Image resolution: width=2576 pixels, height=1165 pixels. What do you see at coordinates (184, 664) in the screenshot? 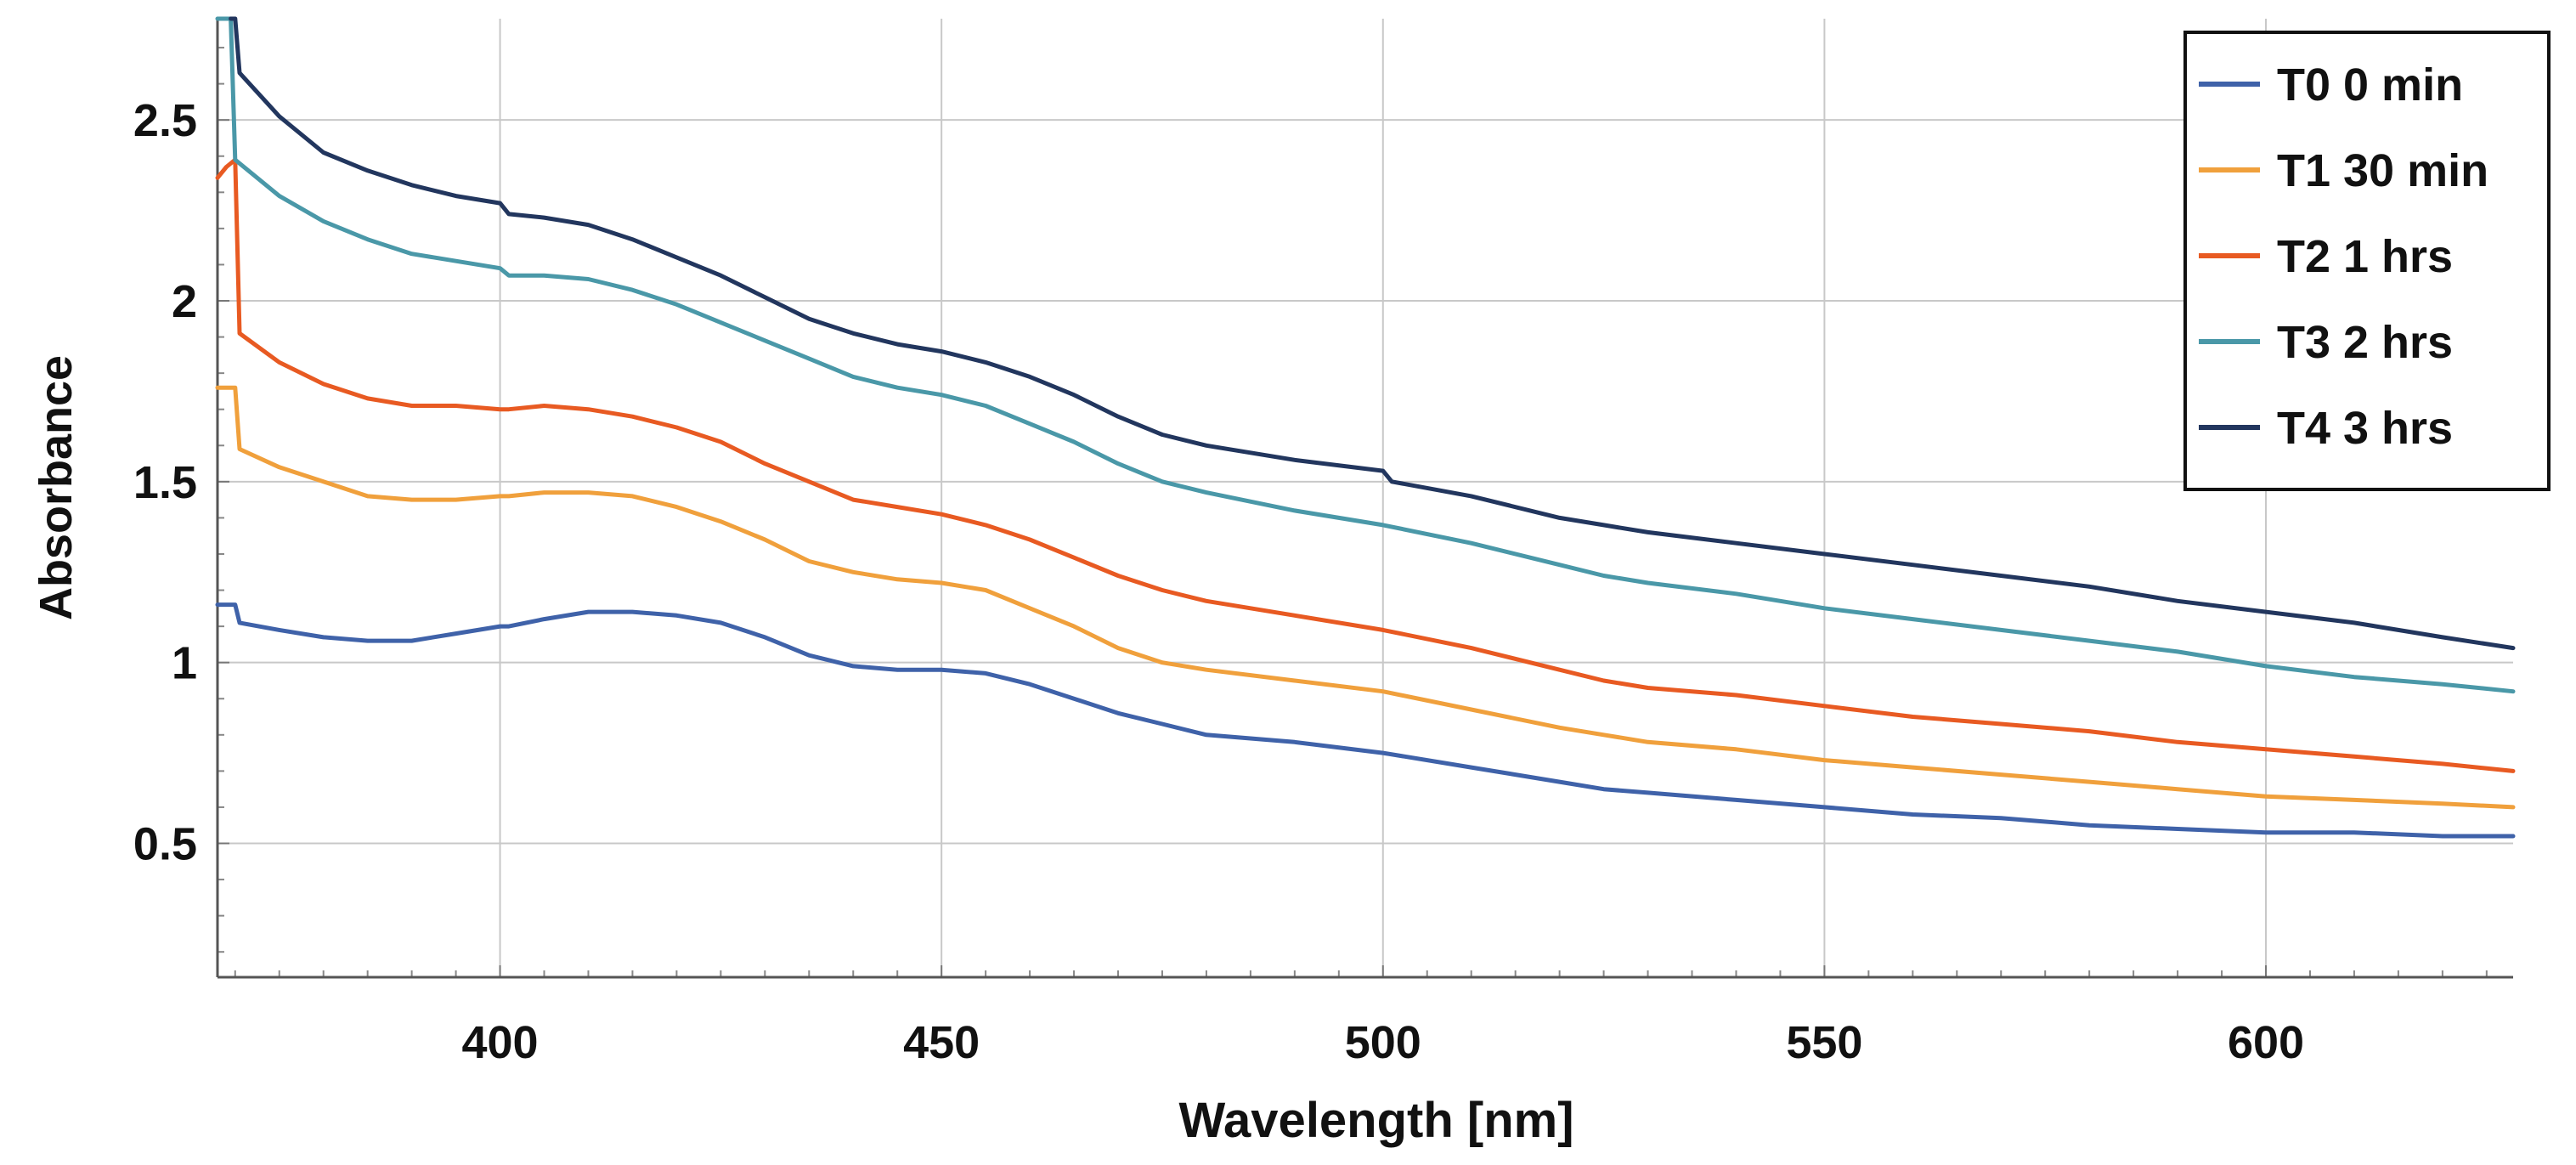
I see `y-tick-label: 1` at bounding box center [184, 664].